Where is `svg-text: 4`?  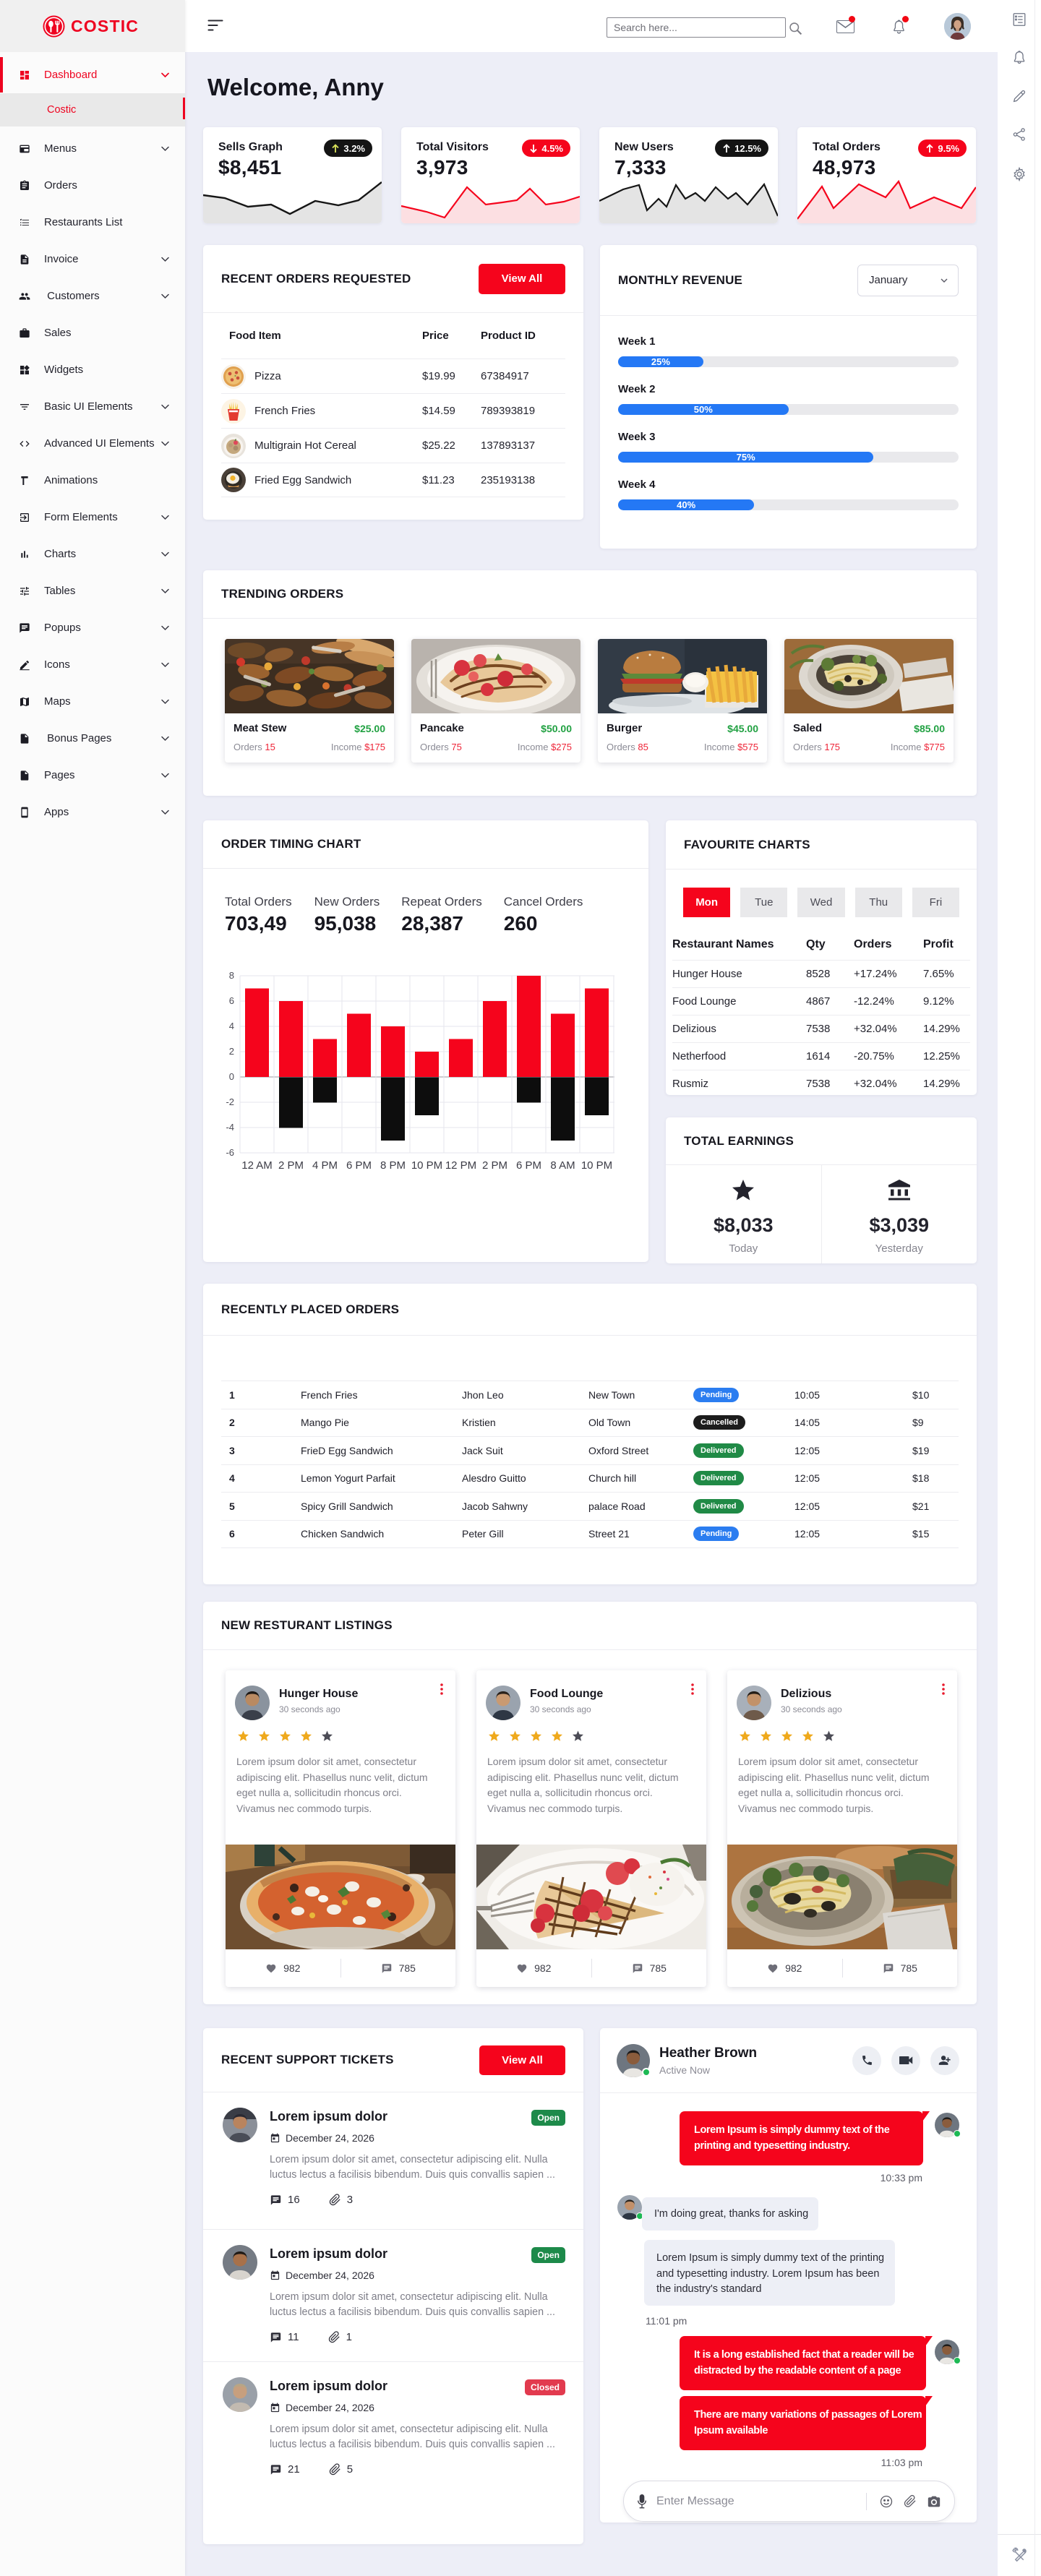
svg-text: 4 is located at coordinates (231, 1026).